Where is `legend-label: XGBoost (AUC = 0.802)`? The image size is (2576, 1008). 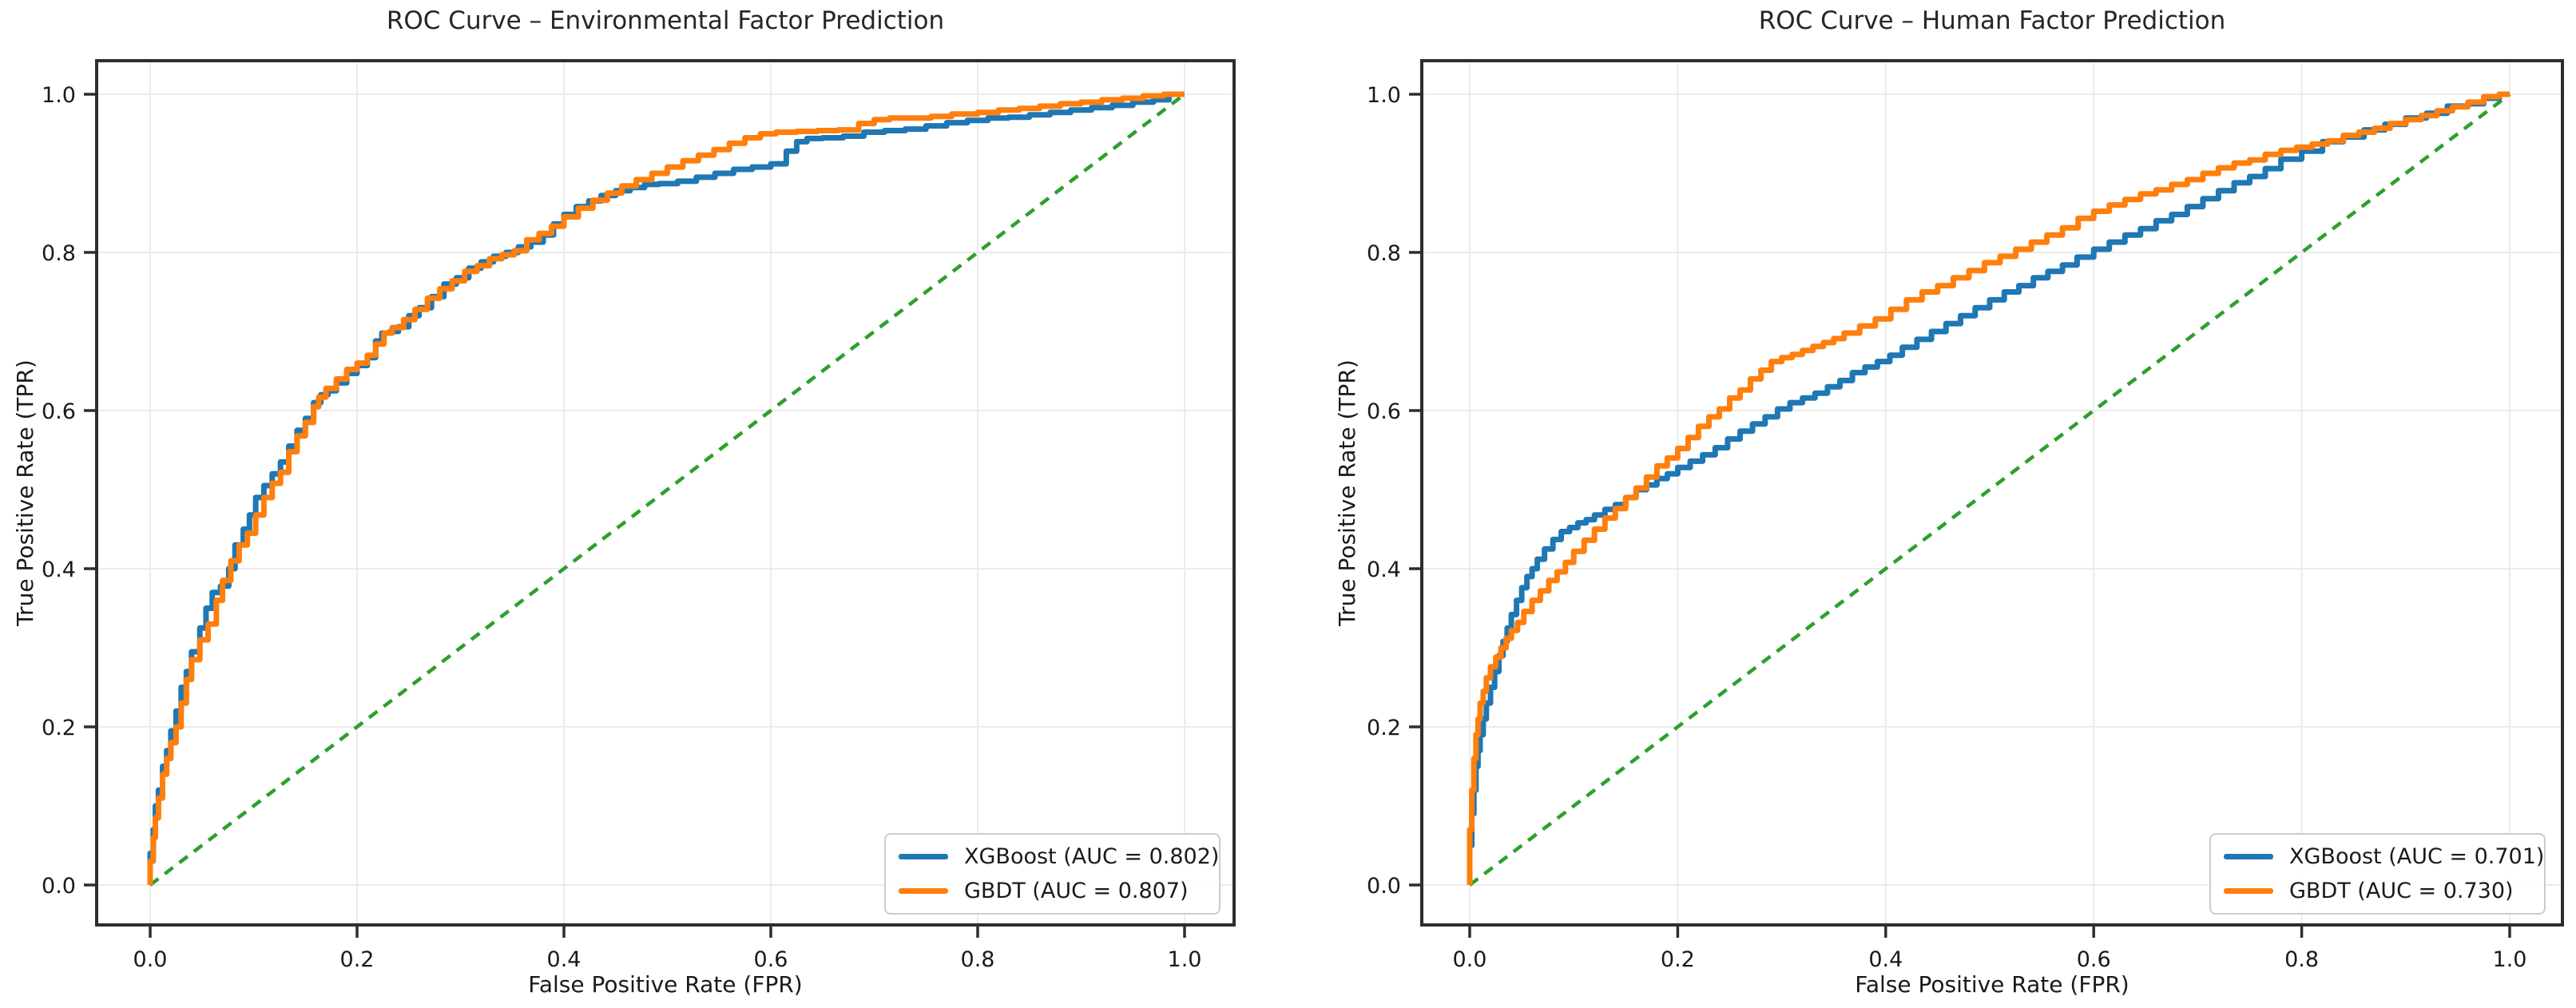 legend-label: XGBoost (AUC = 0.802) is located at coordinates (1092, 856).